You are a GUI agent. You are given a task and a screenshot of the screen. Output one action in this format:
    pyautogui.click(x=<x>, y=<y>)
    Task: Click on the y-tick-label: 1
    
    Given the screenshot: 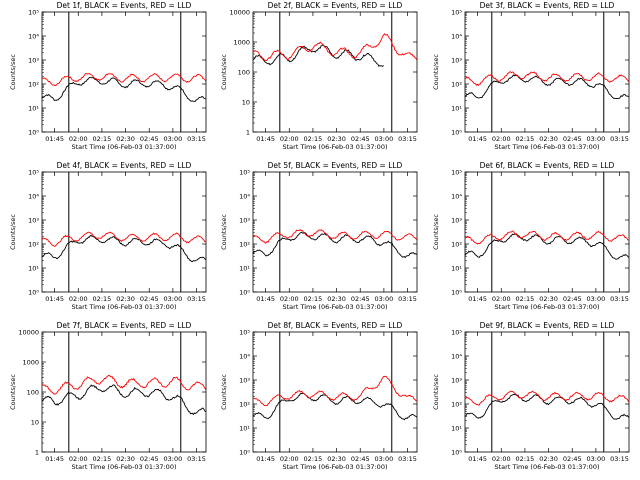 What is the action you would take?
    pyautogui.click(x=37, y=453)
    